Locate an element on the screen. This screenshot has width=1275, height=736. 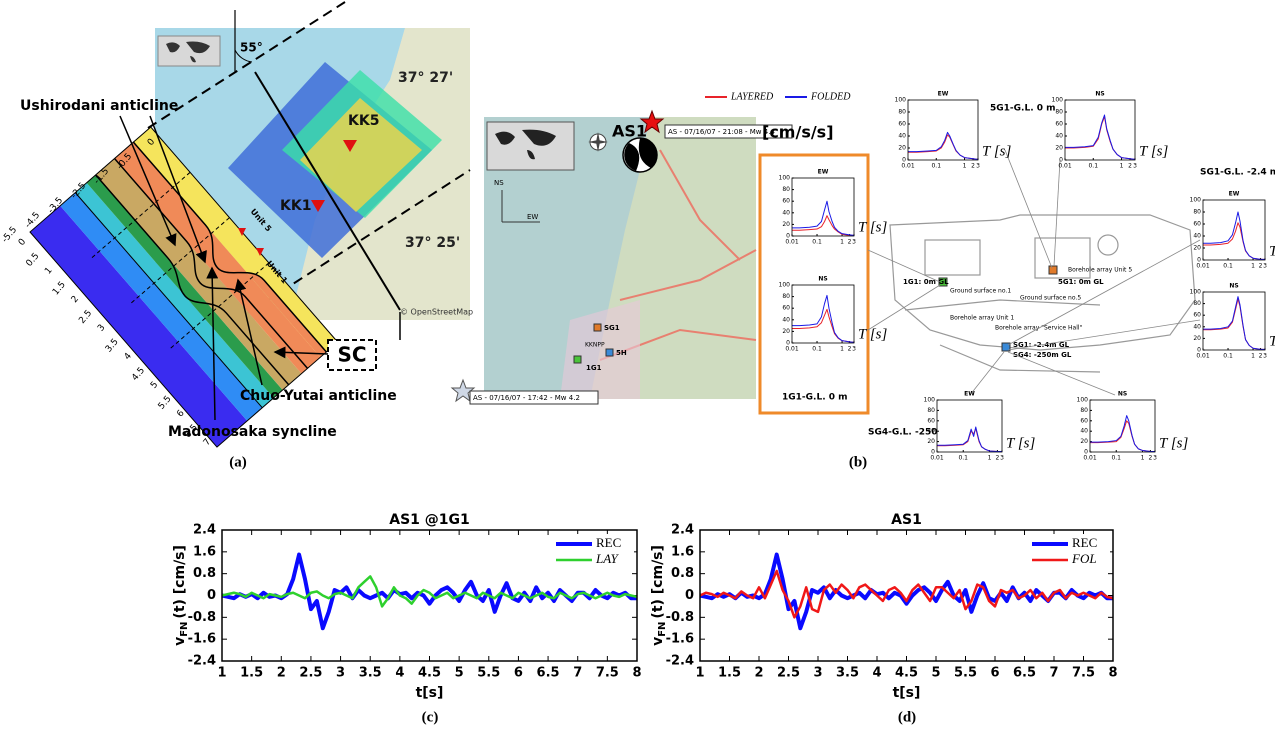
depth-tick-label: 3.5 is located at coordinates (112, 345).